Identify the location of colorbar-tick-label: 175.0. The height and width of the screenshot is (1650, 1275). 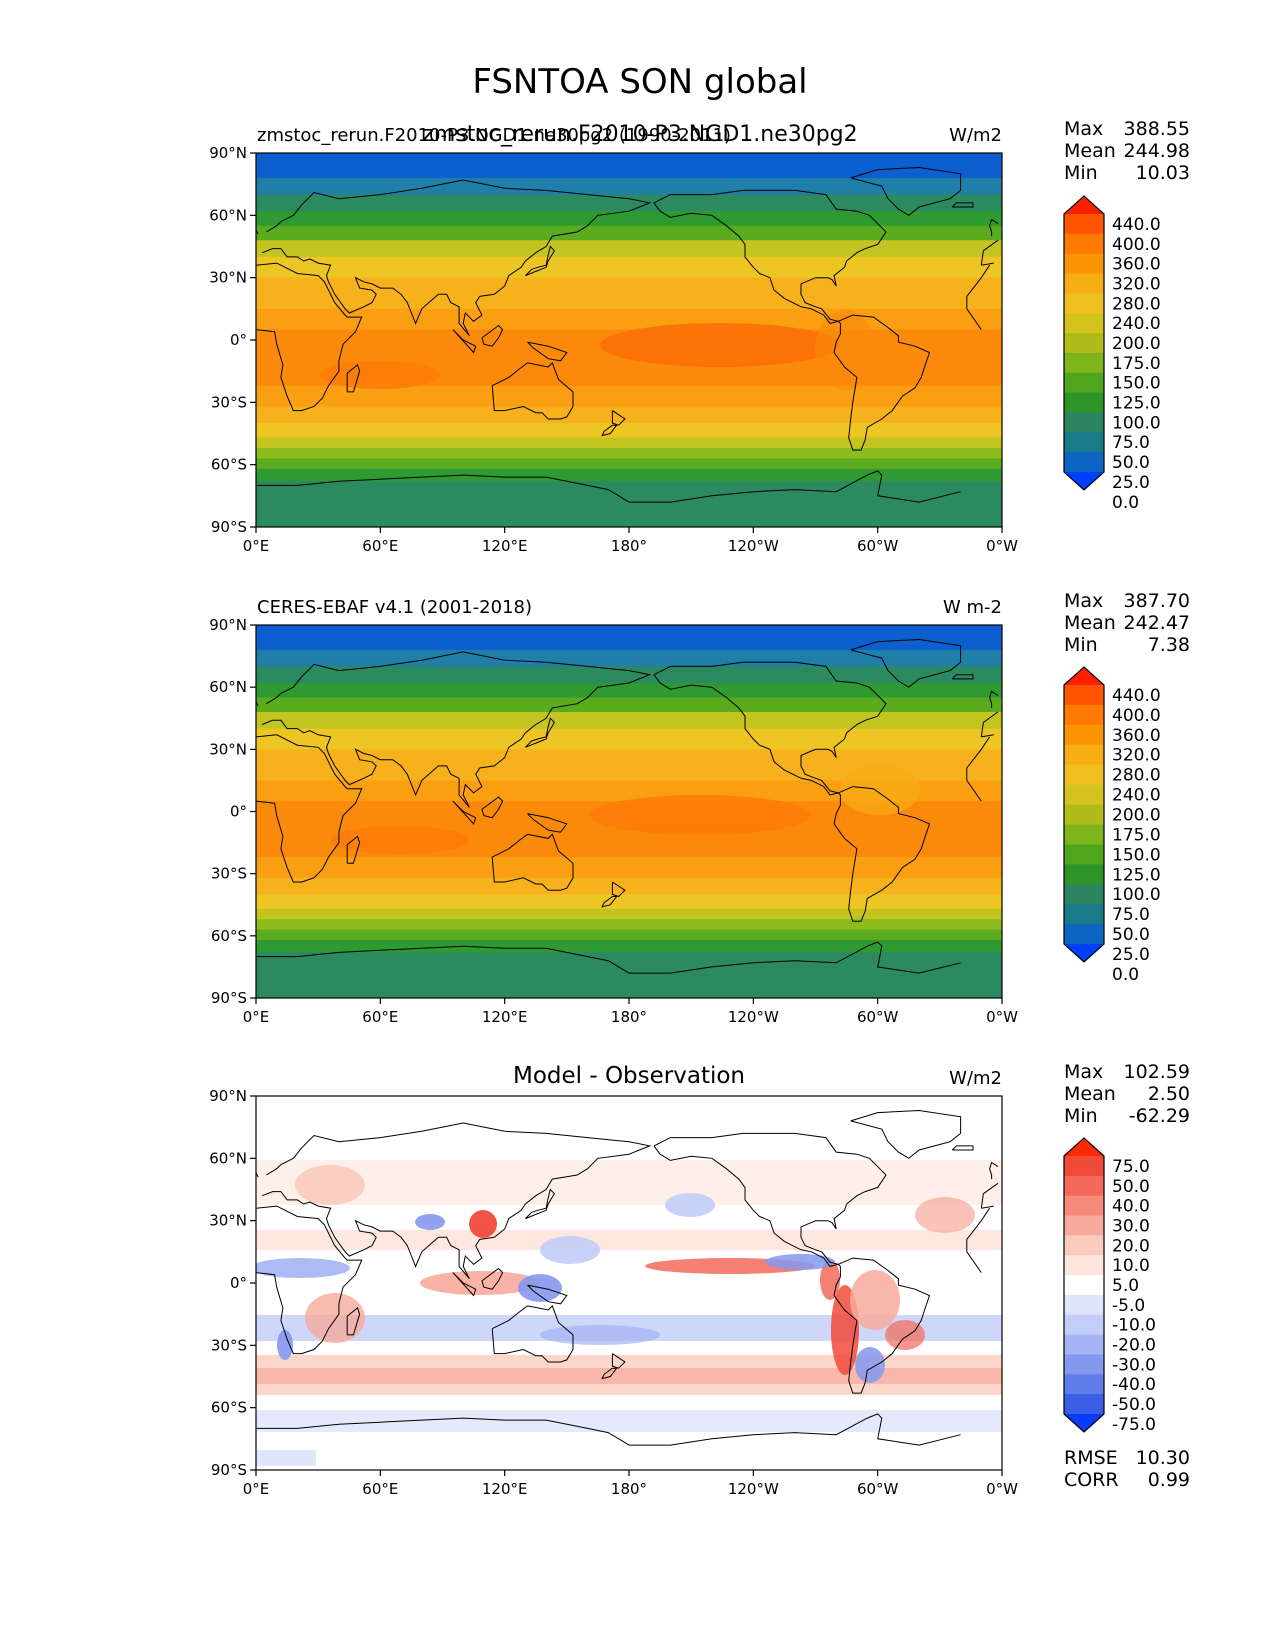
(1136, 835).